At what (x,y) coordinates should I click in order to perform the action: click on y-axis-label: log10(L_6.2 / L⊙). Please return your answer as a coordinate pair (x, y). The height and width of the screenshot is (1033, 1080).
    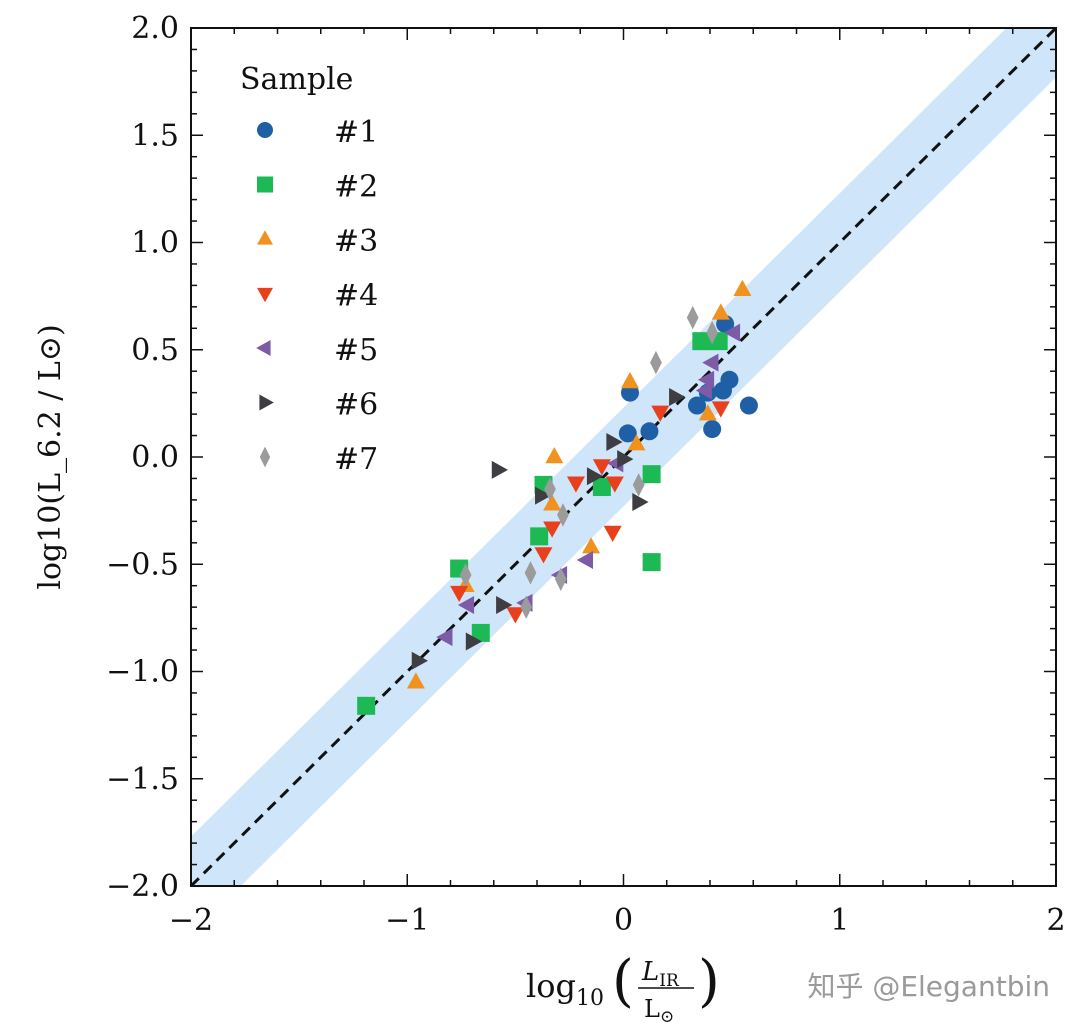
    Looking at the image, I should click on (50, 456).